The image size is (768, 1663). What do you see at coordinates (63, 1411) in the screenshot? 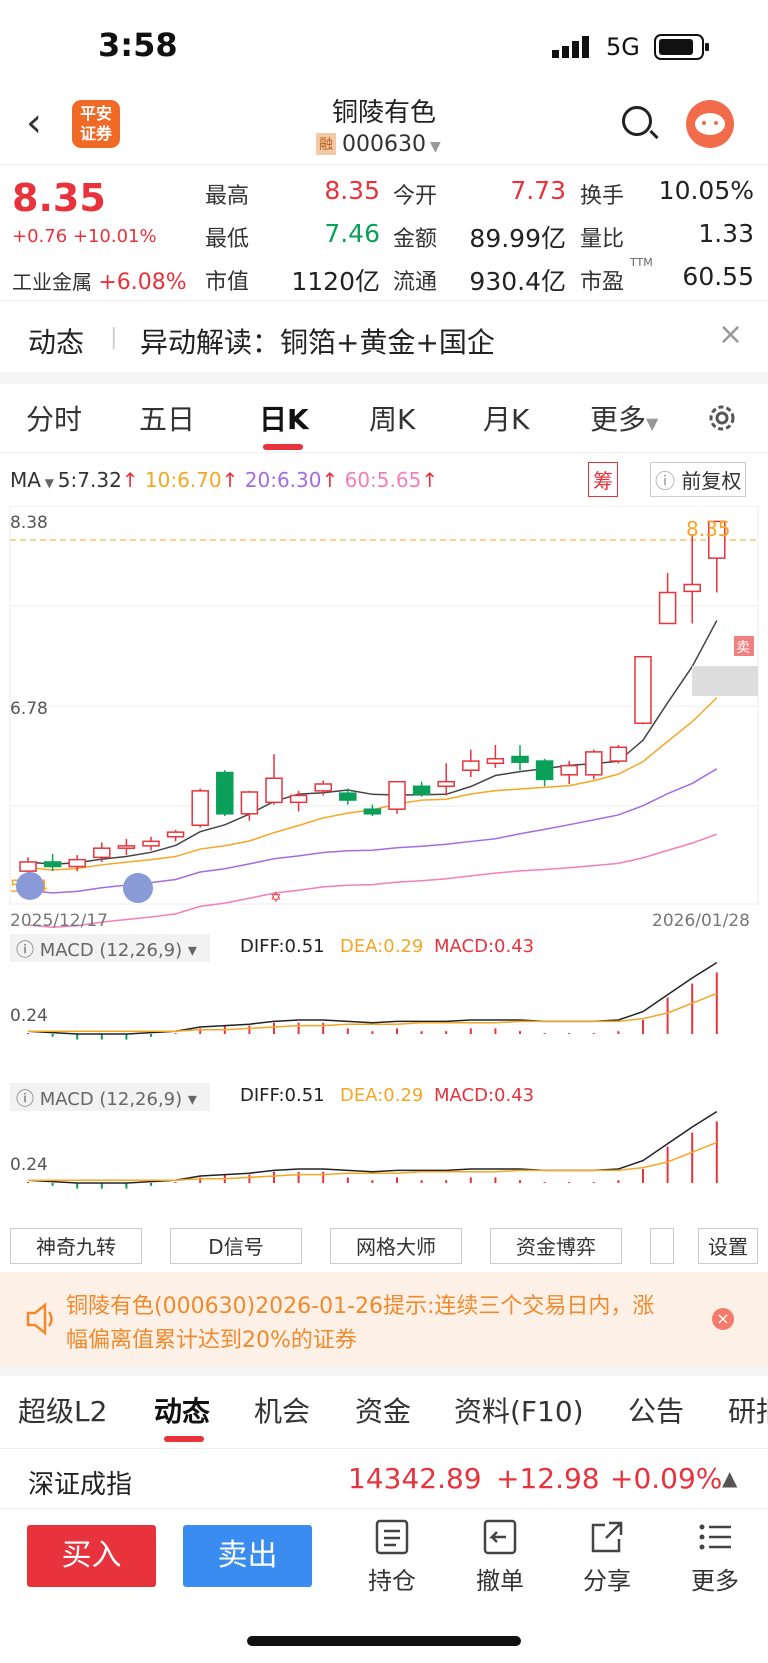
I see `tab-super-l2: 超级L2` at bounding box center [63, 1411].